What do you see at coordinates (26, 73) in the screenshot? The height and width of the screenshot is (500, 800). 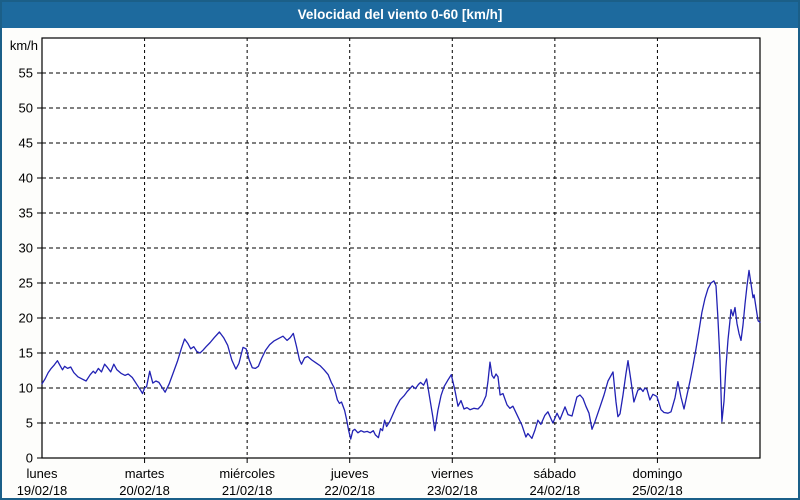 I see `y-tick-label: 55` at bounding box center [26, 73].